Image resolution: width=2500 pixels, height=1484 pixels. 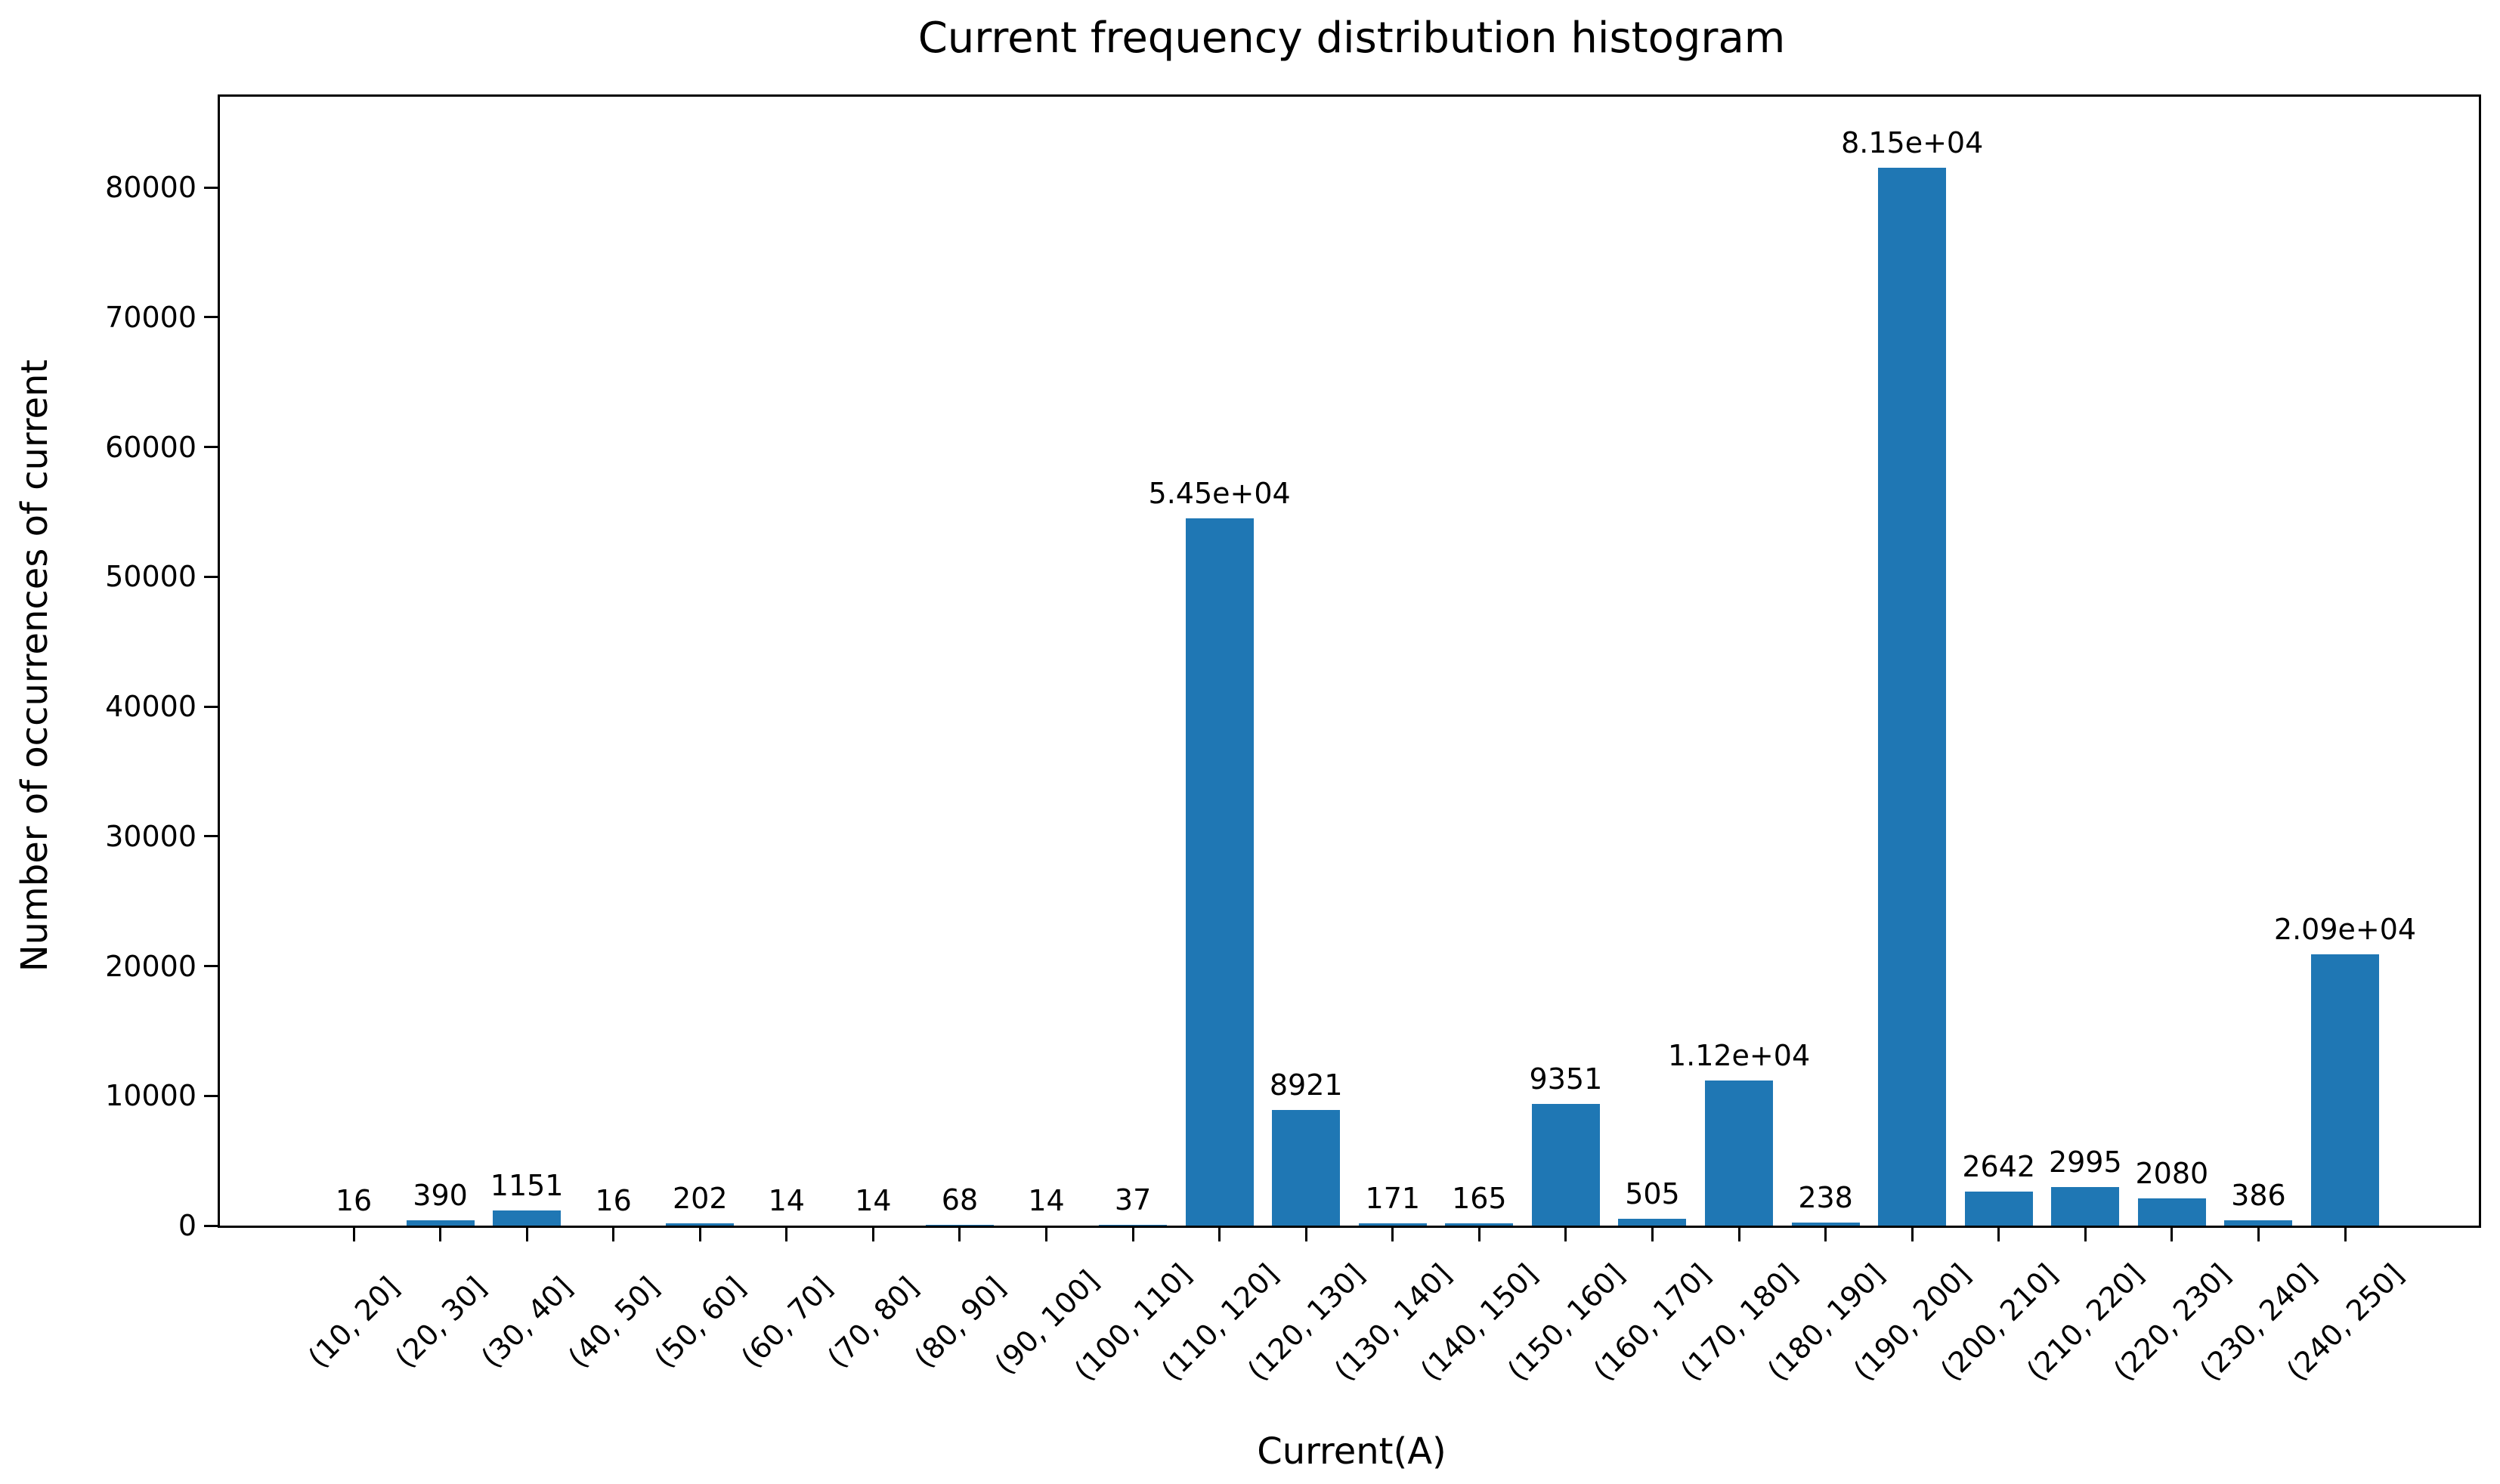 I want to click on bar-value-label: 1.12e+04, so click(x=1739, y=1056).